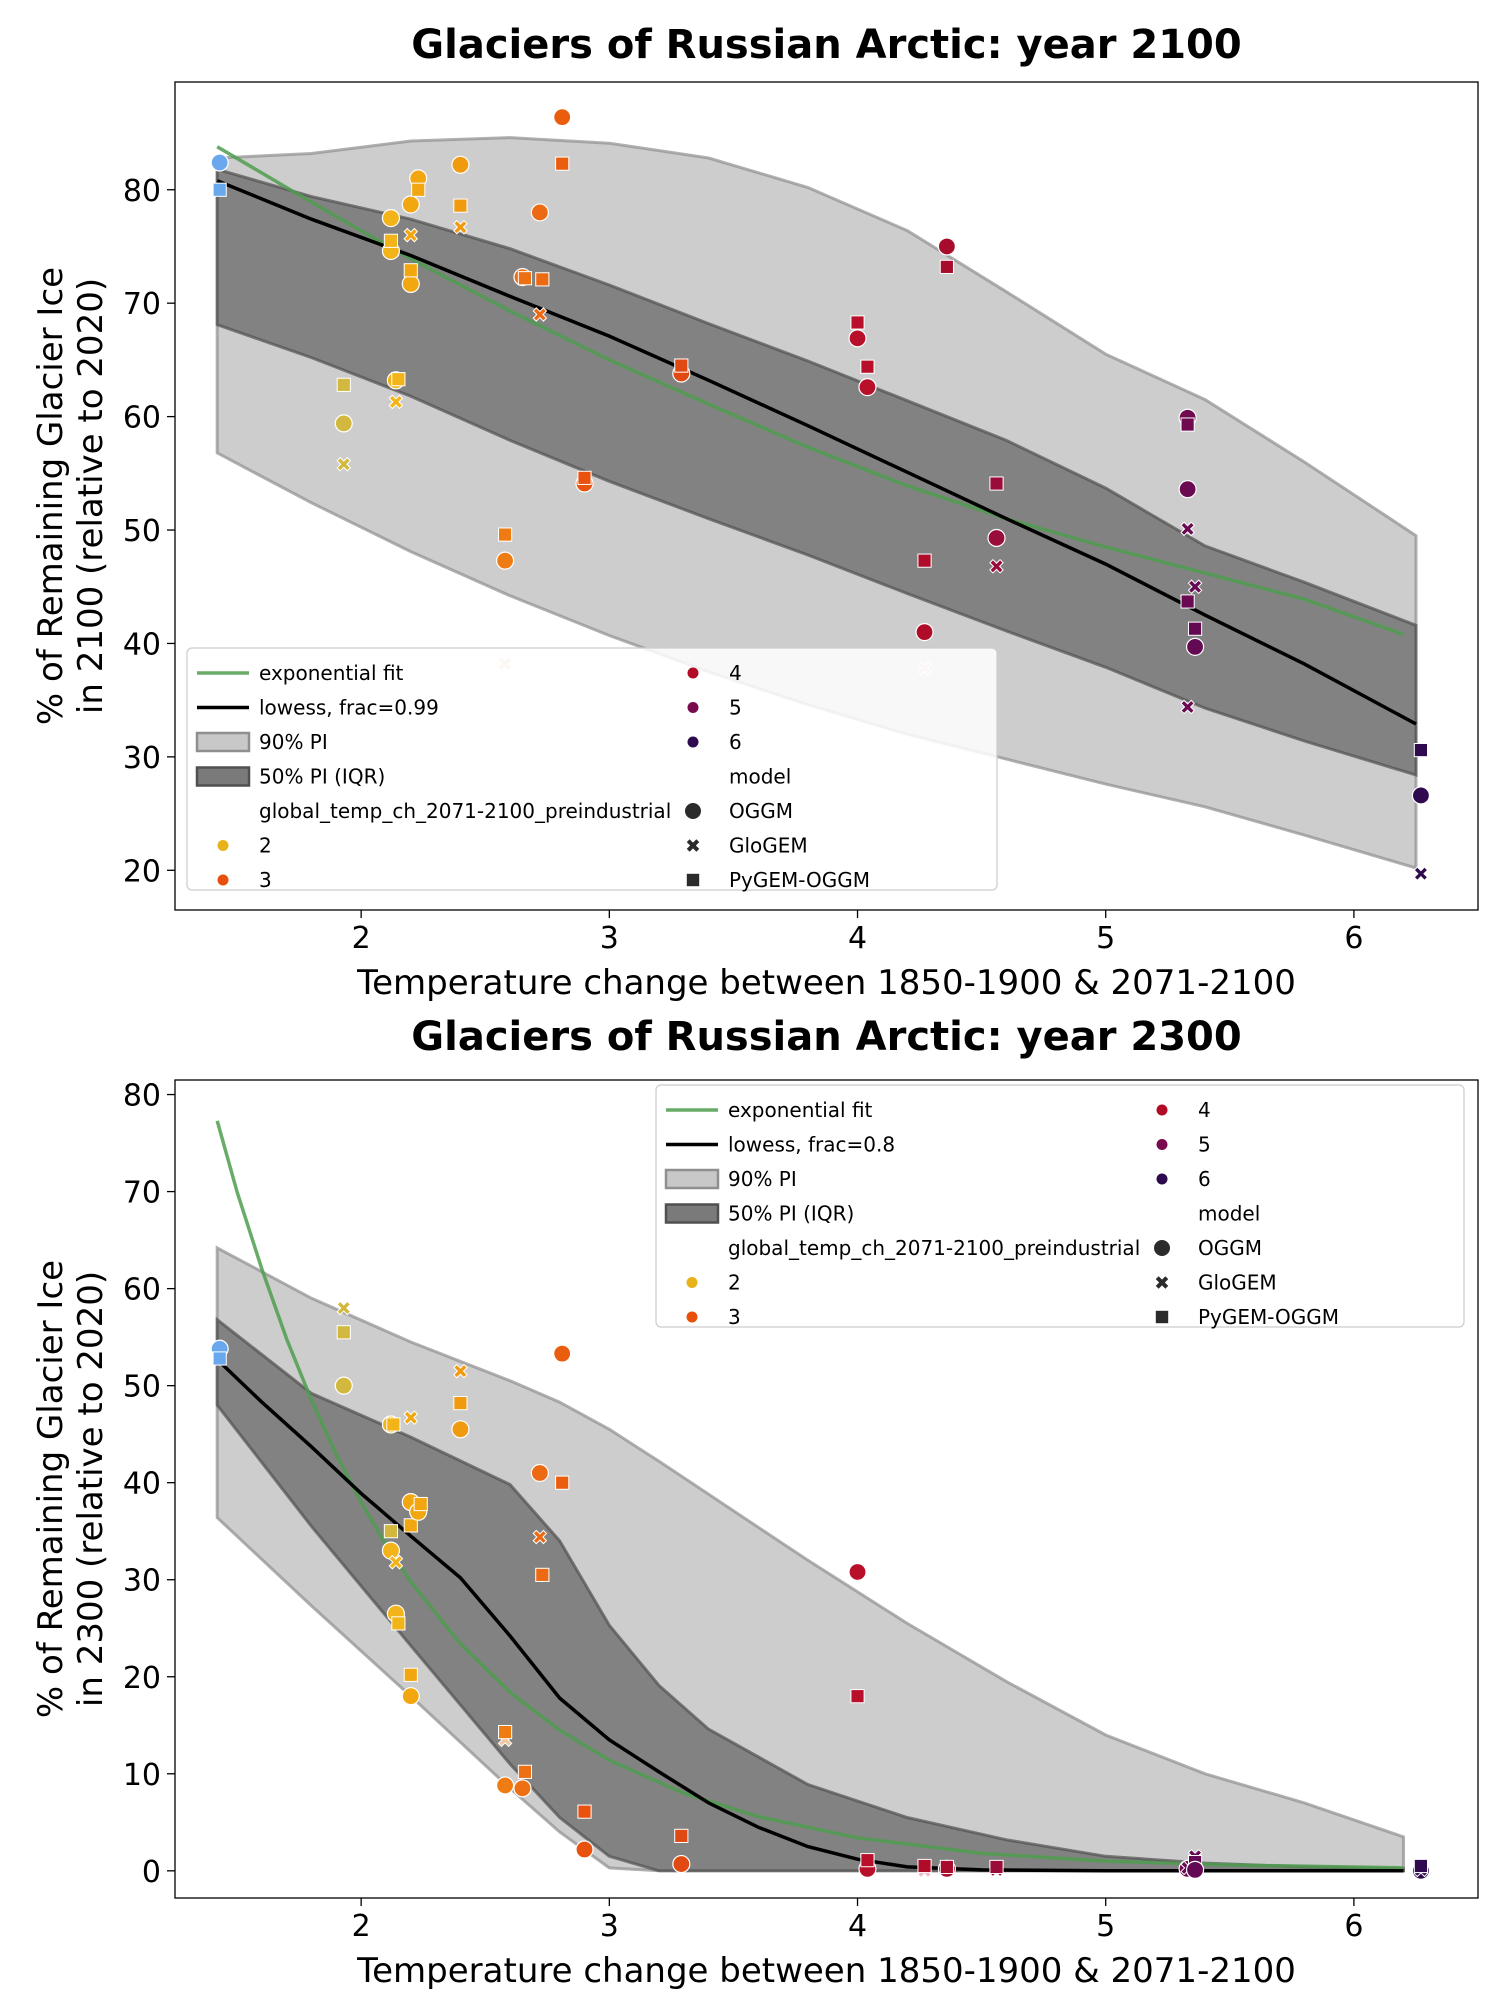  Describe the element at coordinates (265, 880) in the screenshot. I see `legend-label: 3` at that location.